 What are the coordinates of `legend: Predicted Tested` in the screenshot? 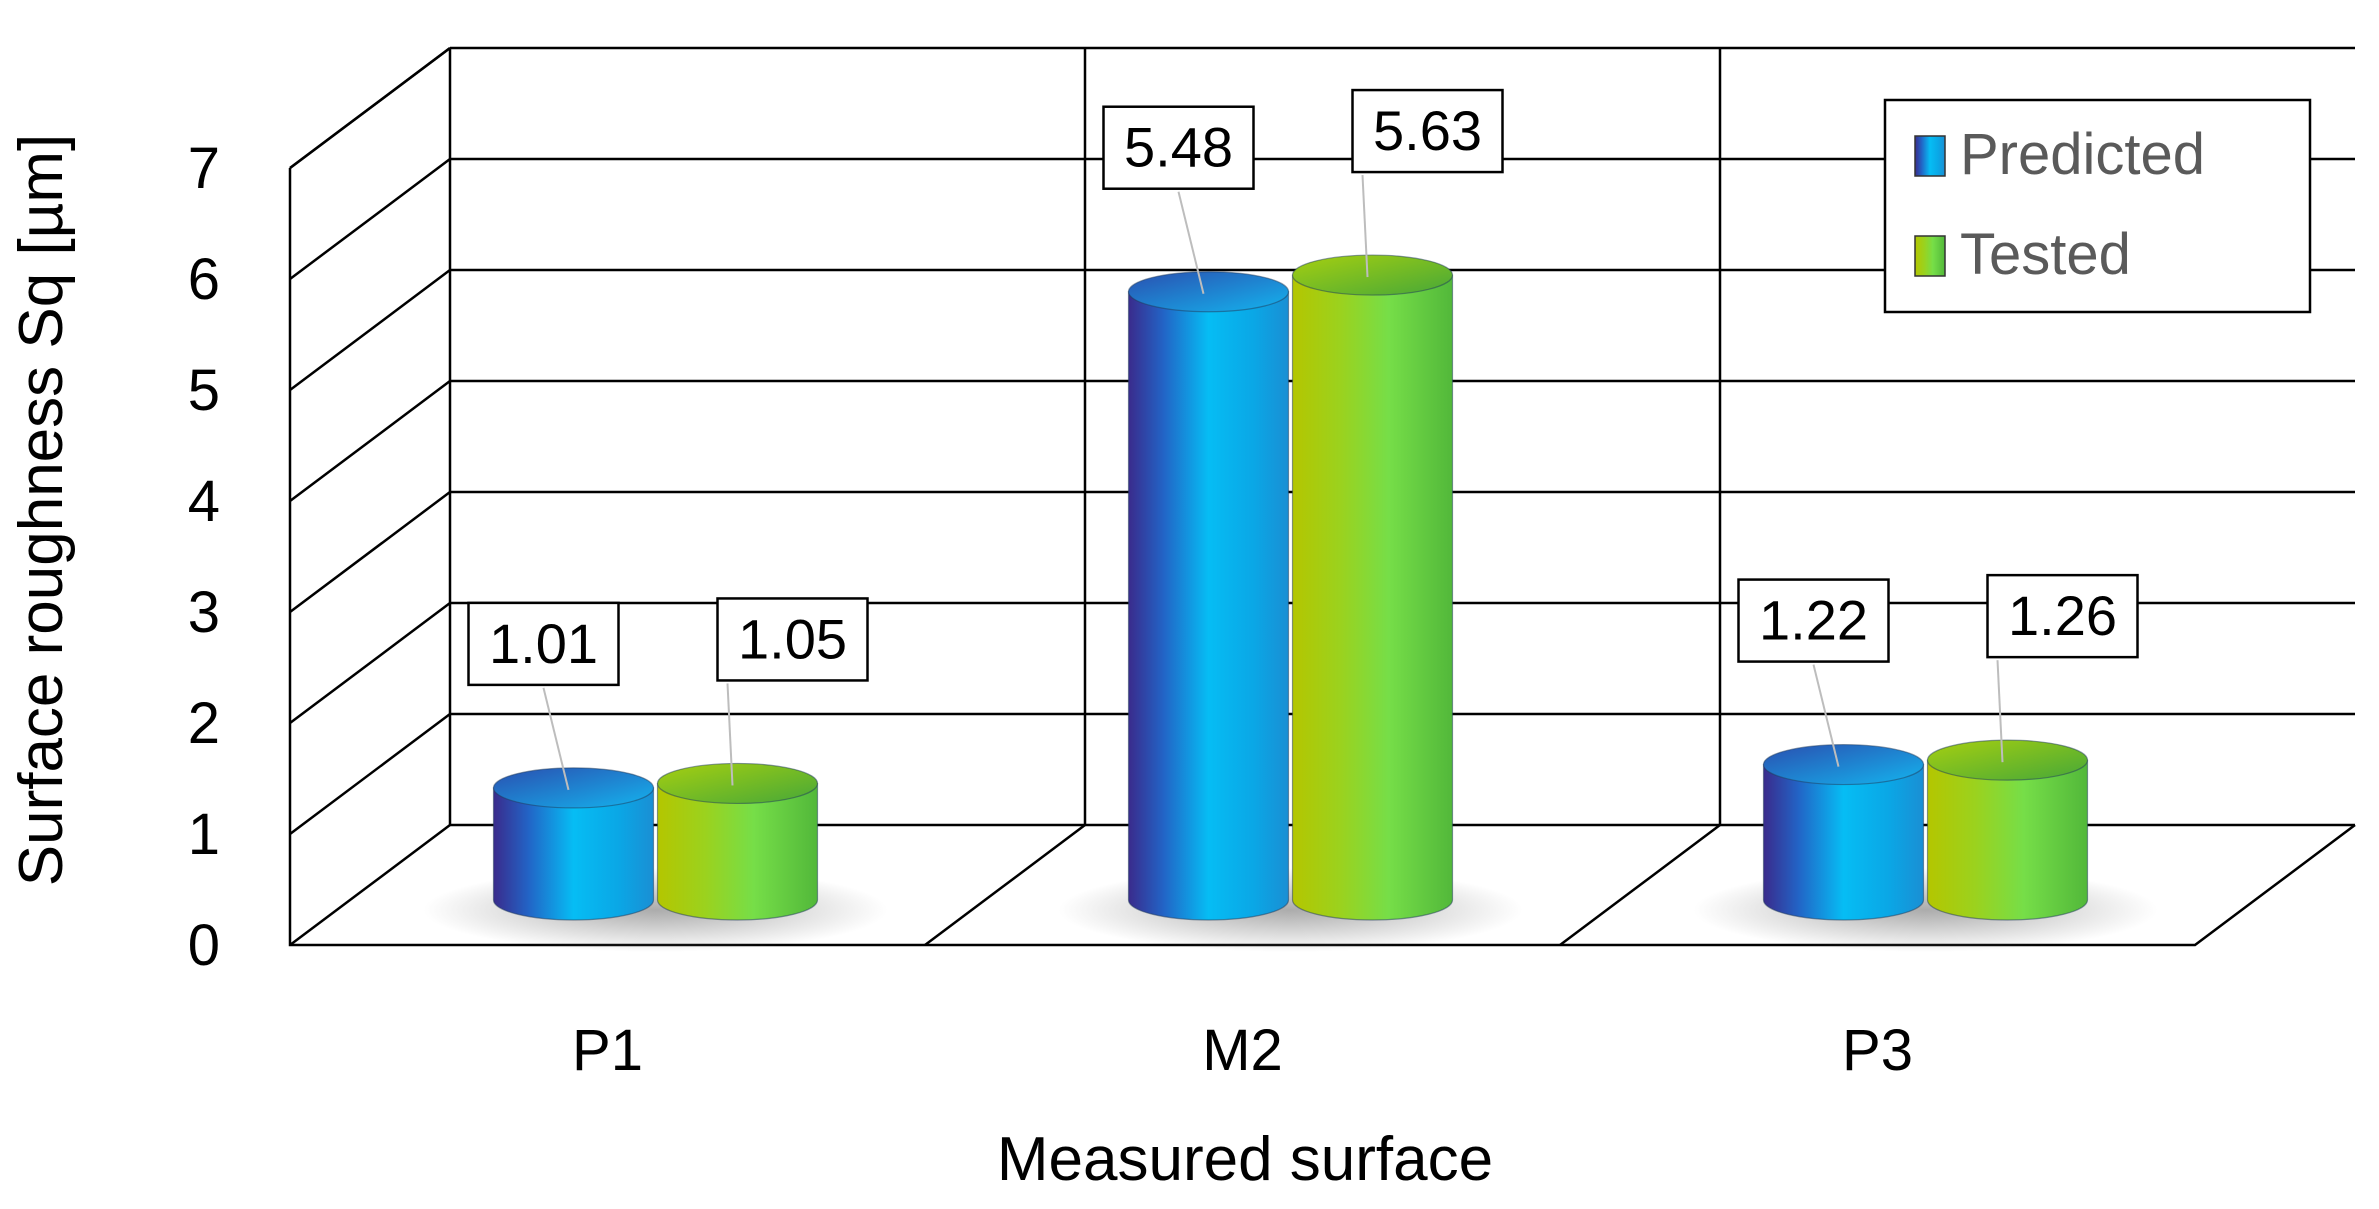 It's located at (2097, 206).